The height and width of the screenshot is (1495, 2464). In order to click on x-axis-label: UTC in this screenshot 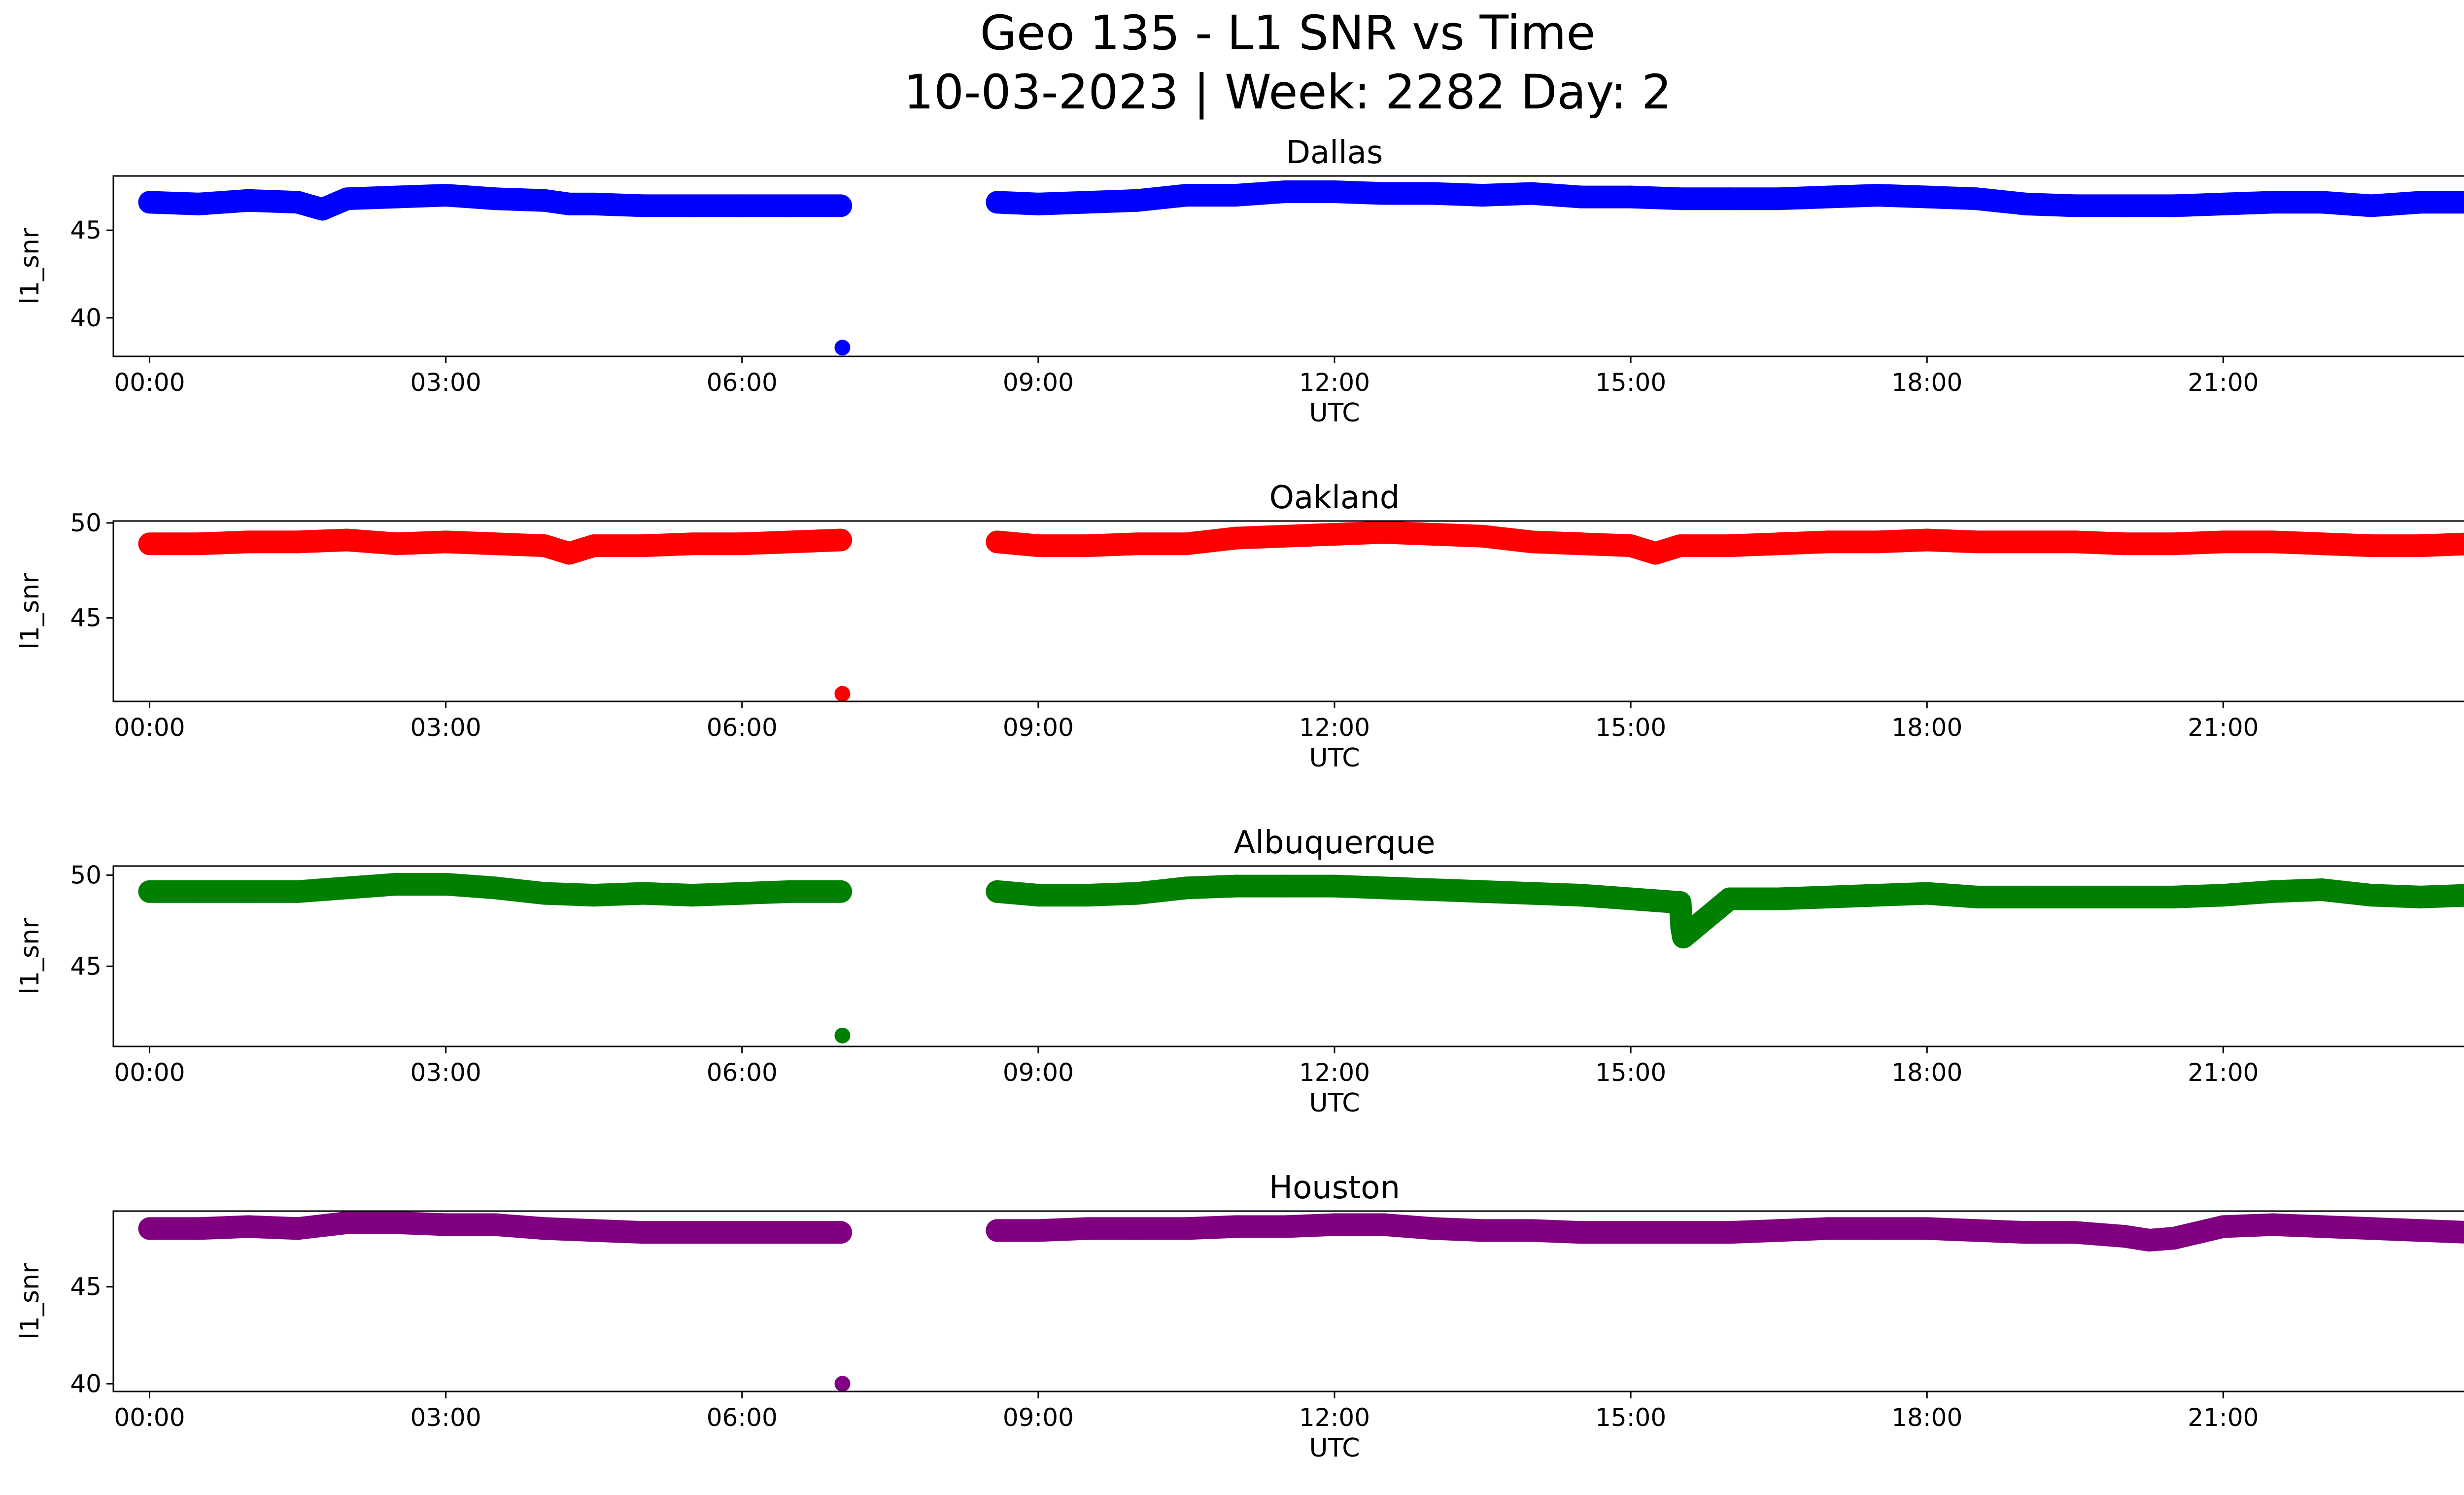, I will do `click(1334, 1448)`.